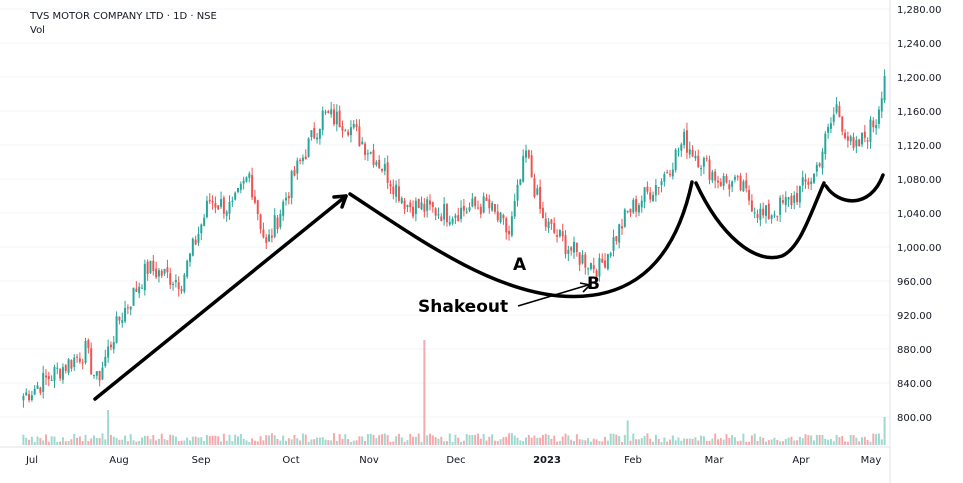 The image size is (963, 483). What do you see at coordinates (340, 201) in the screenshot?
I see `uptrend-arrowhead` at bounding box center [340, 201].